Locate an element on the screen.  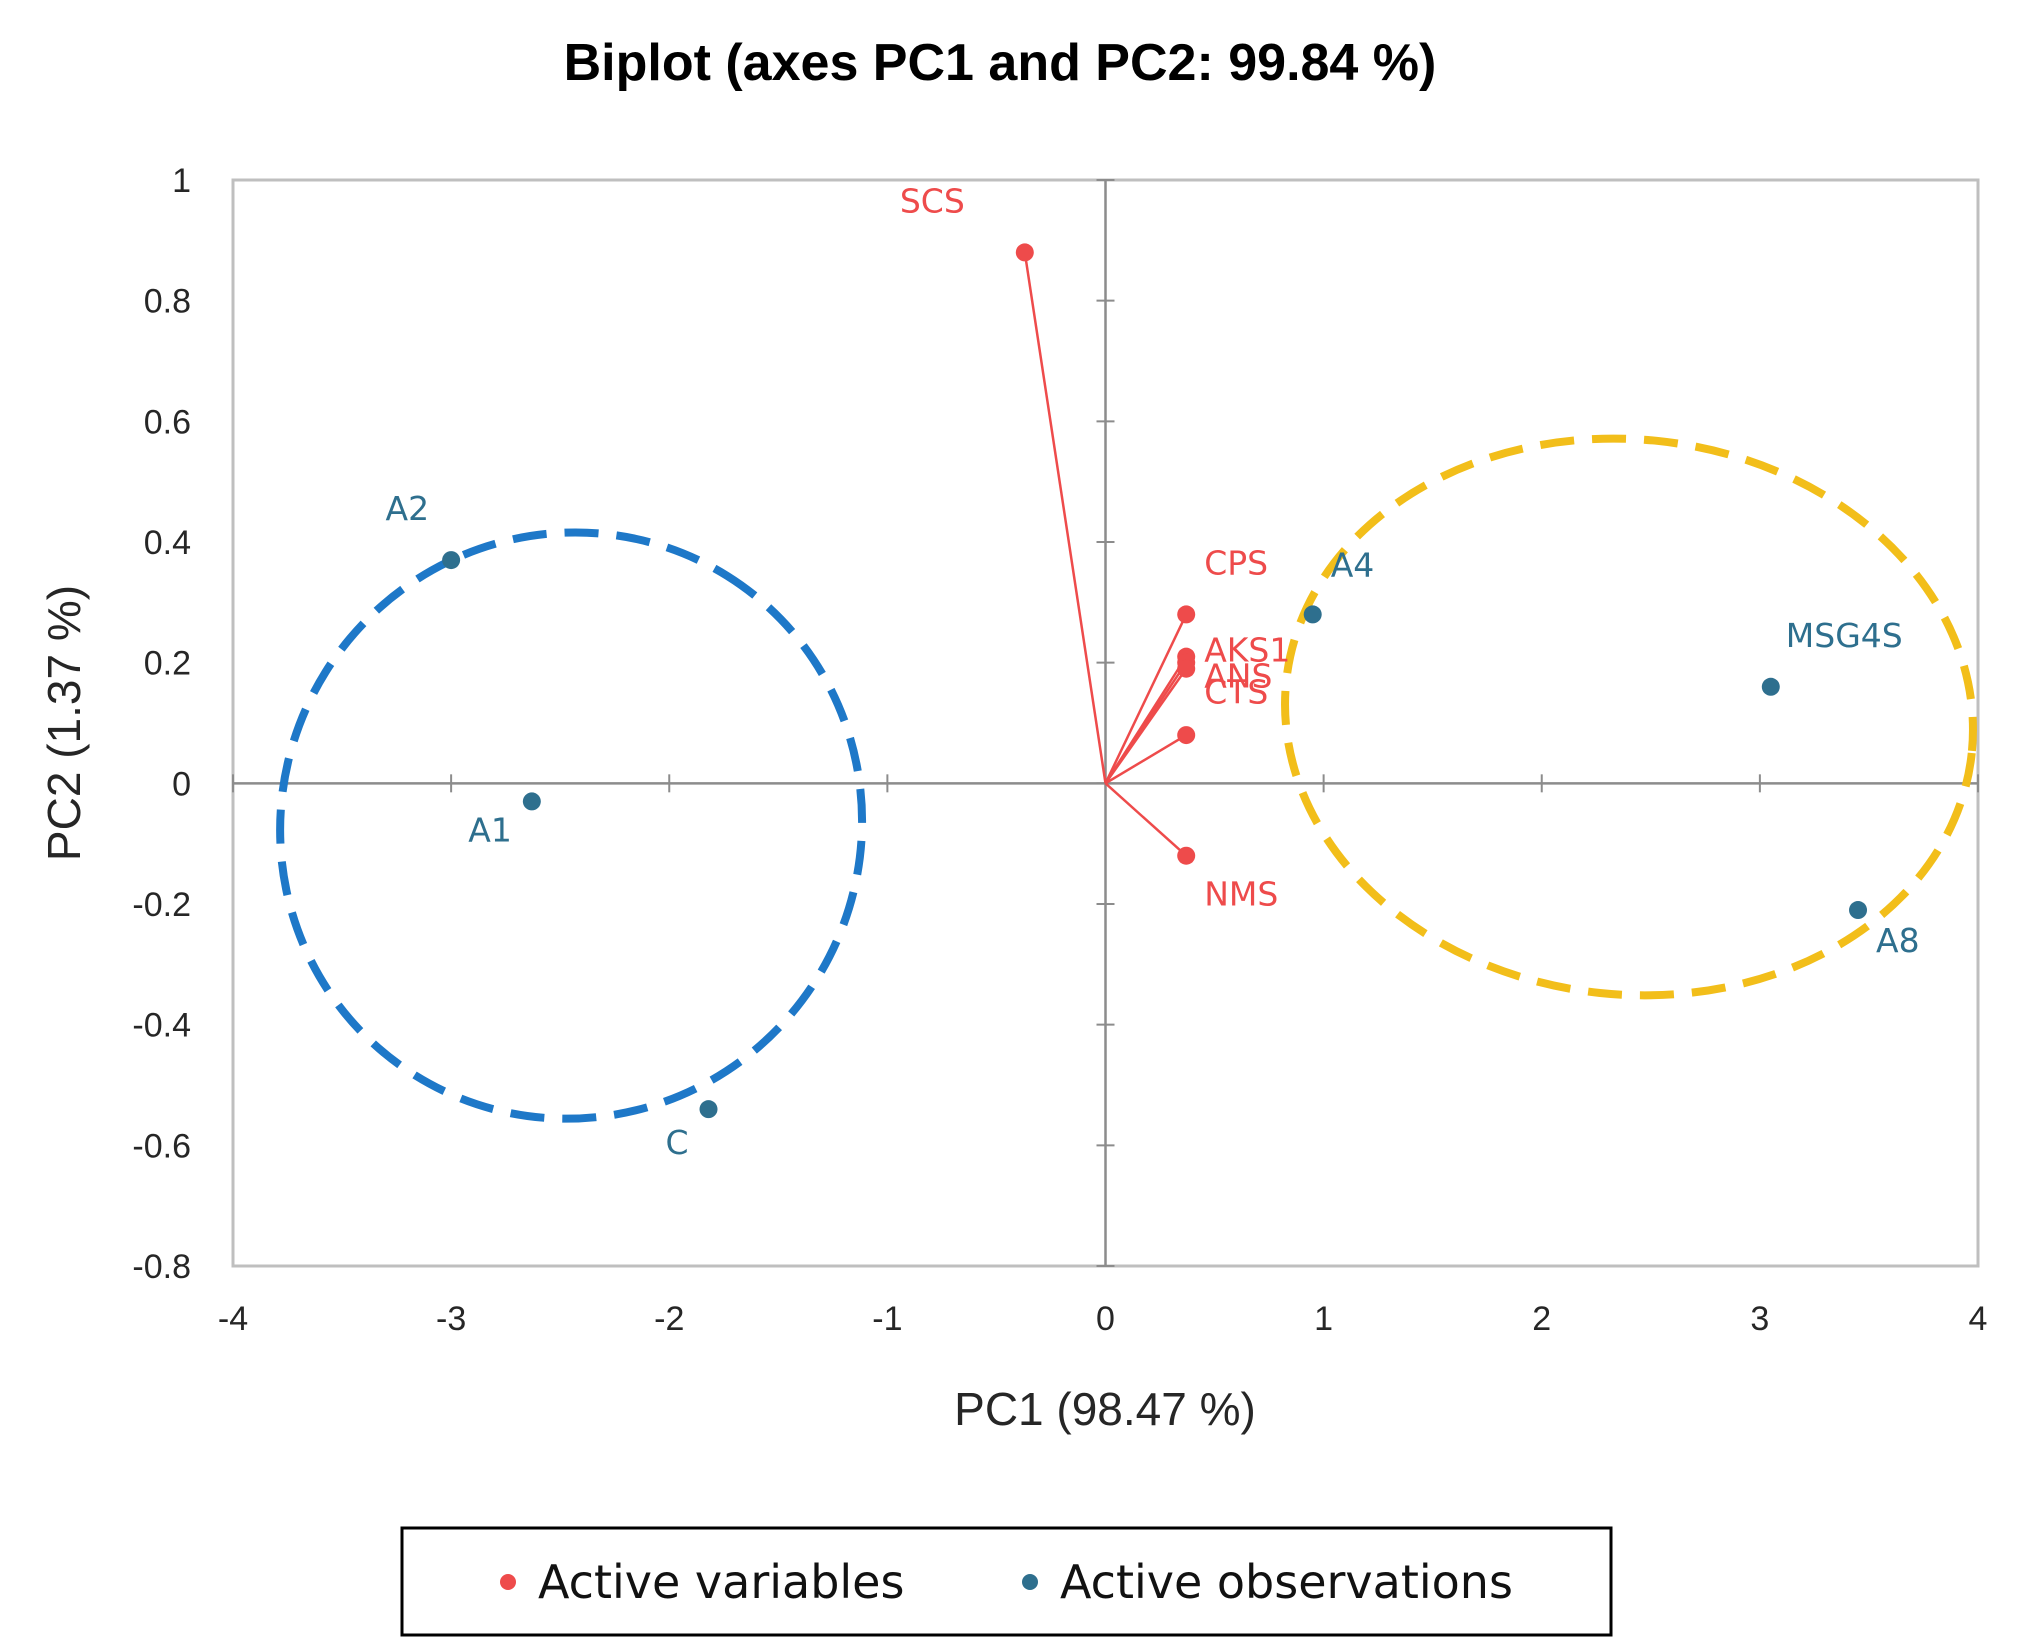
chart-title: Biplot (axes PC1 and PC2: 99.84 %) is located at coordinates (1000, 63).